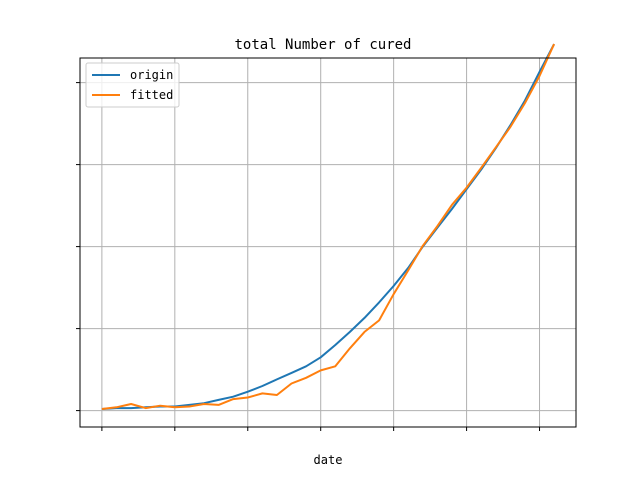 This screenshot has width=640, height=480. Describe the element at coordinates (151, 95) in the screenshot. I see `legend-label-fitted: fitted` at that location.